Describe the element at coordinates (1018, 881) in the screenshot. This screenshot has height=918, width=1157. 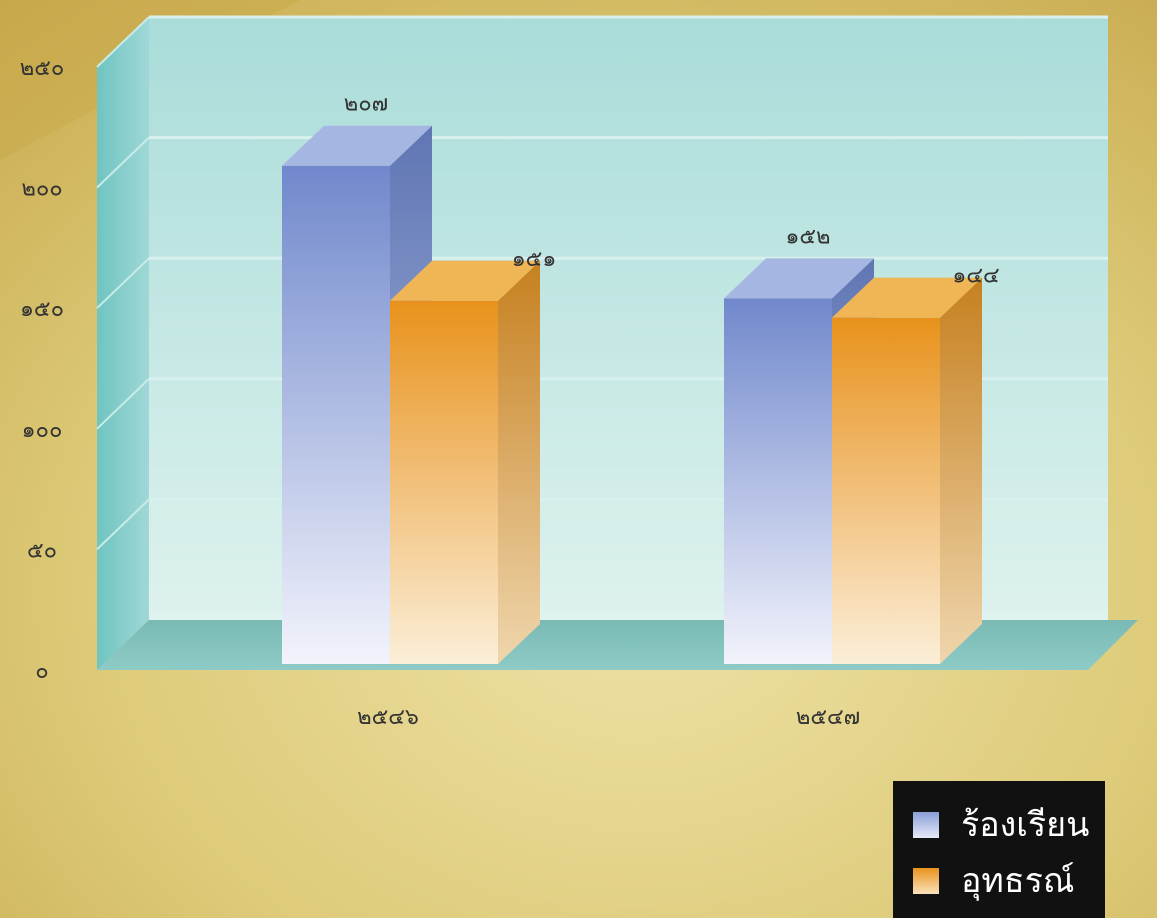
I see `legend-label-appeal: อุทธรณ์` at that location.